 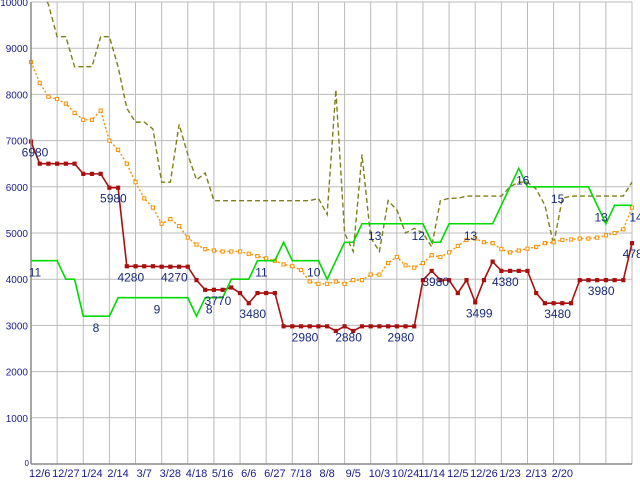 What do you see at coordinates (17, 142) in the screenshot?
I see `y-axis-tick-label: 7000` at bounding box center [17, 142].